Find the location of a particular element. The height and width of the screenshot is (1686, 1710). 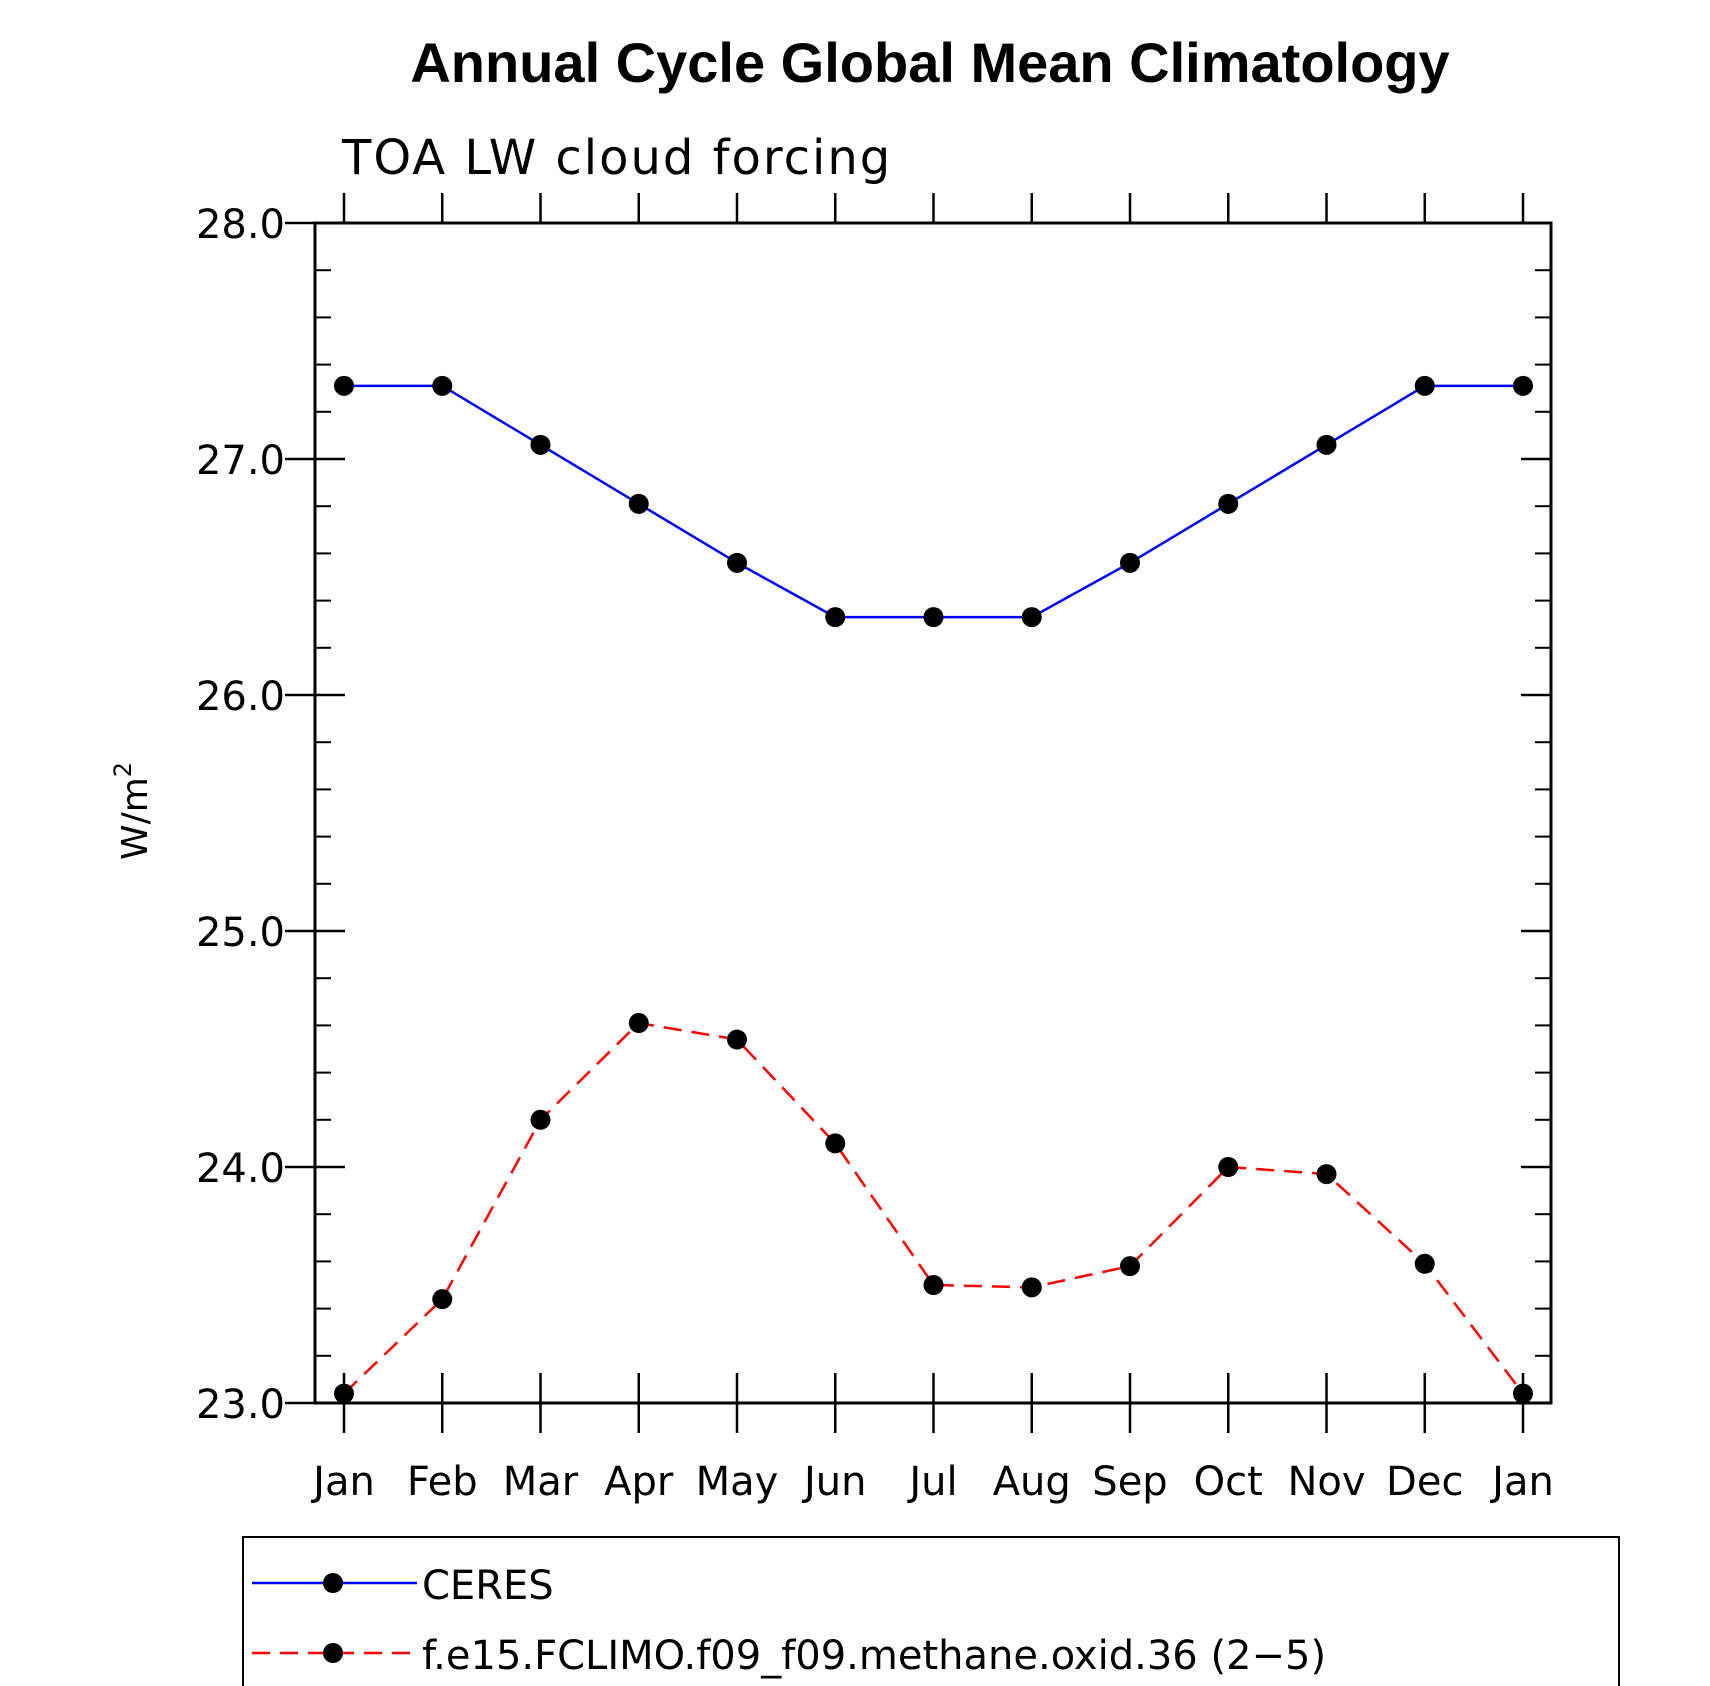

y-tick-label: 25.0 is located at coordinates (240, 933).